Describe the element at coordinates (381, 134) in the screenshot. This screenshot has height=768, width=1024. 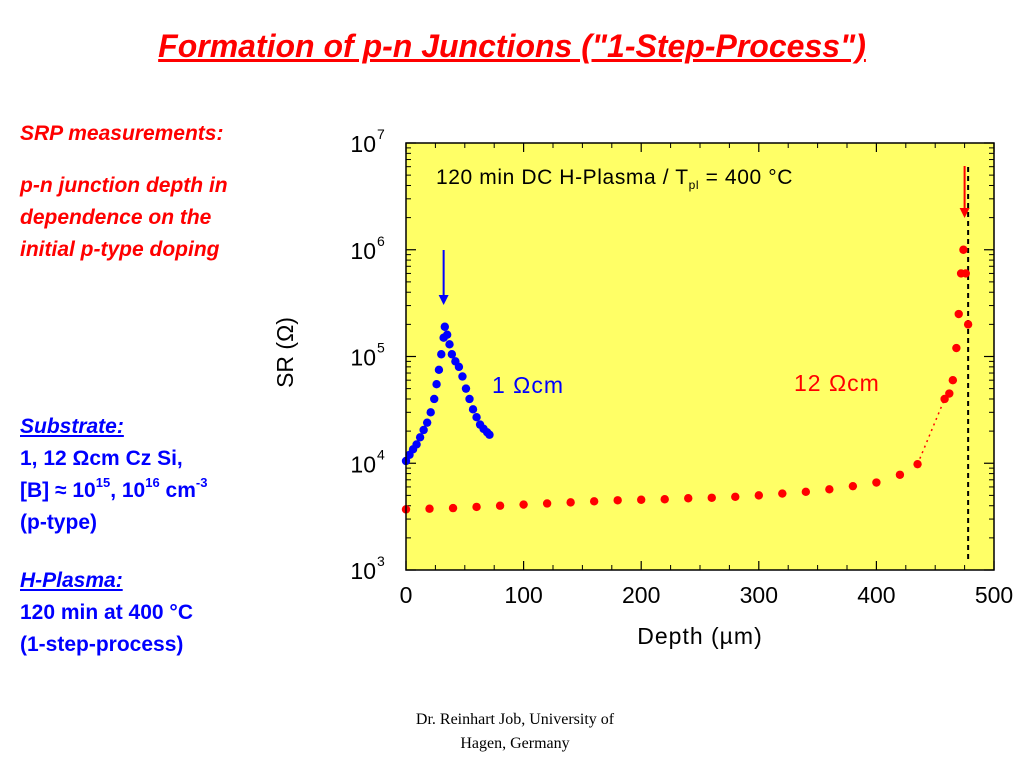
I see `y-tick-exponent: 7` at that location.